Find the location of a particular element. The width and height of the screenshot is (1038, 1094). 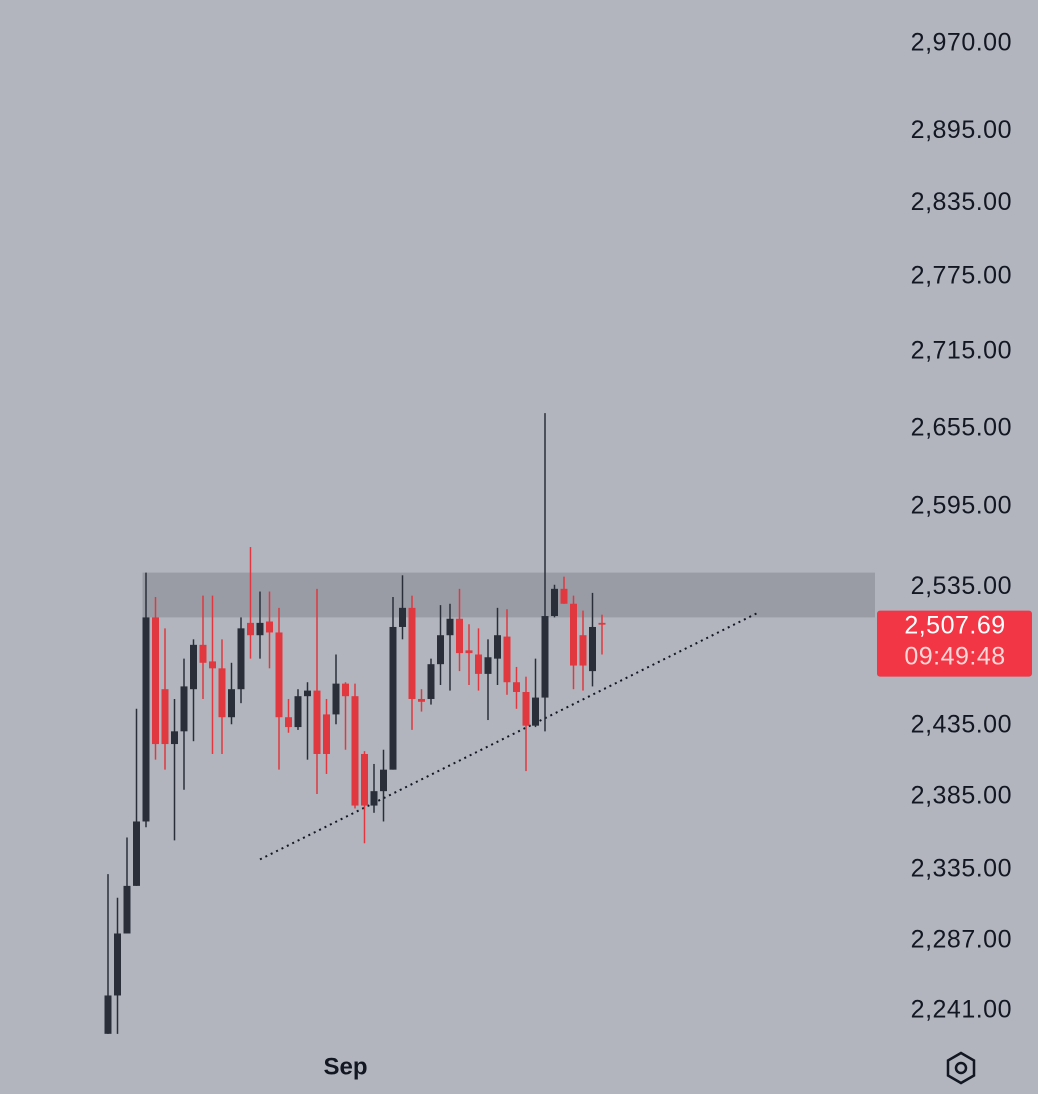

y-tick-label: 2,895.00 is located at coordinates (961, 130).